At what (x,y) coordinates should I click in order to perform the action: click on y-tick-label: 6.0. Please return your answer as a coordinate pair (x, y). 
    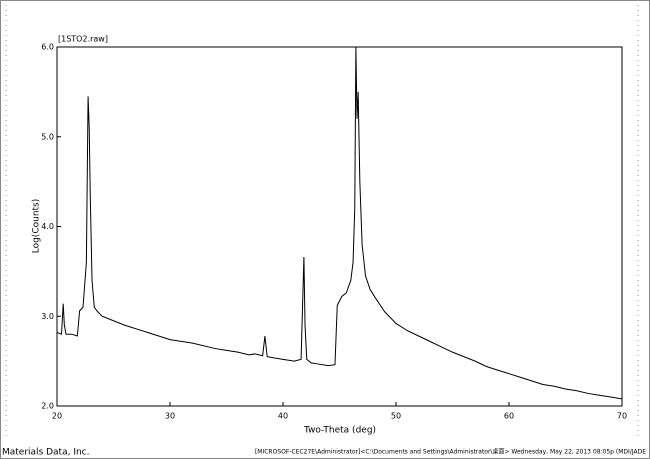
    Looking at the image, I should click on (47, 47).